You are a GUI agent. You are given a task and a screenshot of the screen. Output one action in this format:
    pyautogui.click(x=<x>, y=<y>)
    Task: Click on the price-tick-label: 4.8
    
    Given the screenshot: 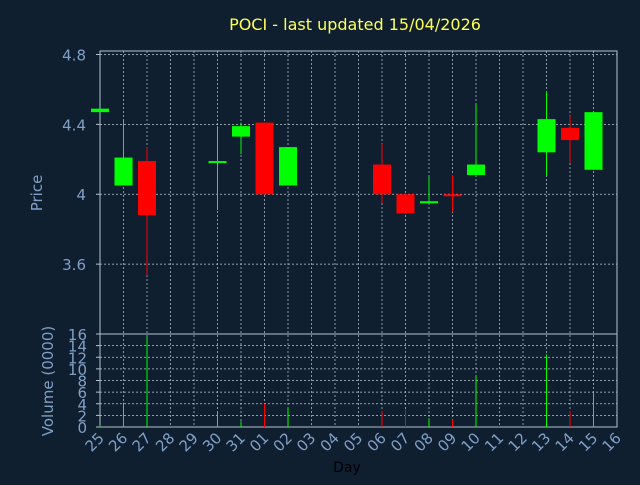 What is the action you would take?
    pyautogui.click(x=74, y=55)
    